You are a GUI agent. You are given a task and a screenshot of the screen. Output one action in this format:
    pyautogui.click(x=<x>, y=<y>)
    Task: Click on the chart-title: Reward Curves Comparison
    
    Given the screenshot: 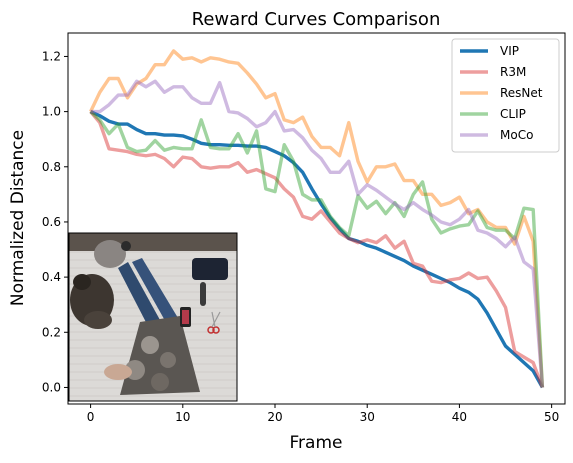 What is the action you would take?
    pyautogui.click(x=316, y=19)
    